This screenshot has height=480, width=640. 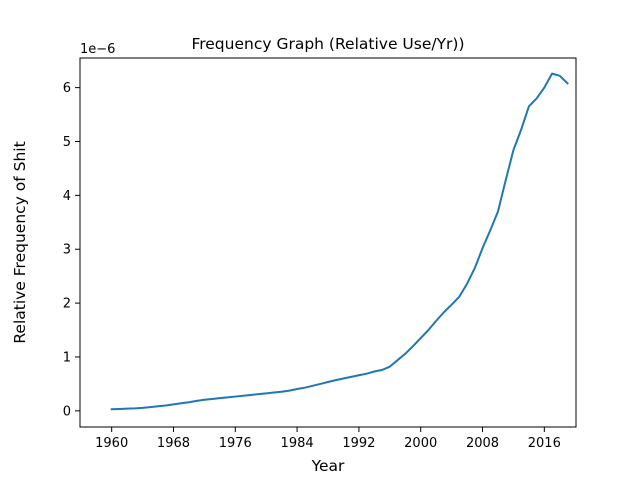 What do you see at coordinates (173, 443) in the screenshot?
I see `x-tick-label: 1968` at bounding box center [173, 443].